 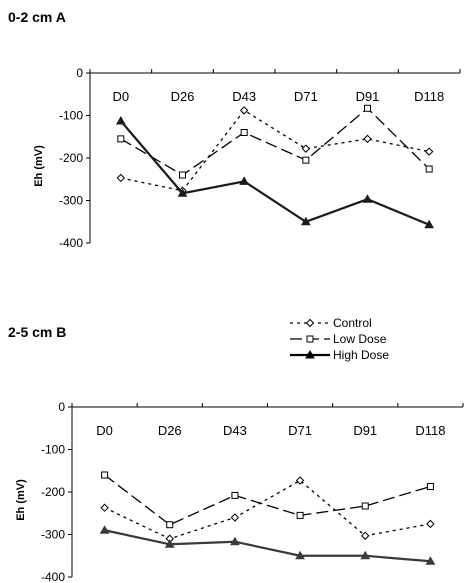 What do you see at coordinates (300, 430) in the screenshot?
I see `panel-b-x-tick-label: D71` at bounding box center [300, 430].